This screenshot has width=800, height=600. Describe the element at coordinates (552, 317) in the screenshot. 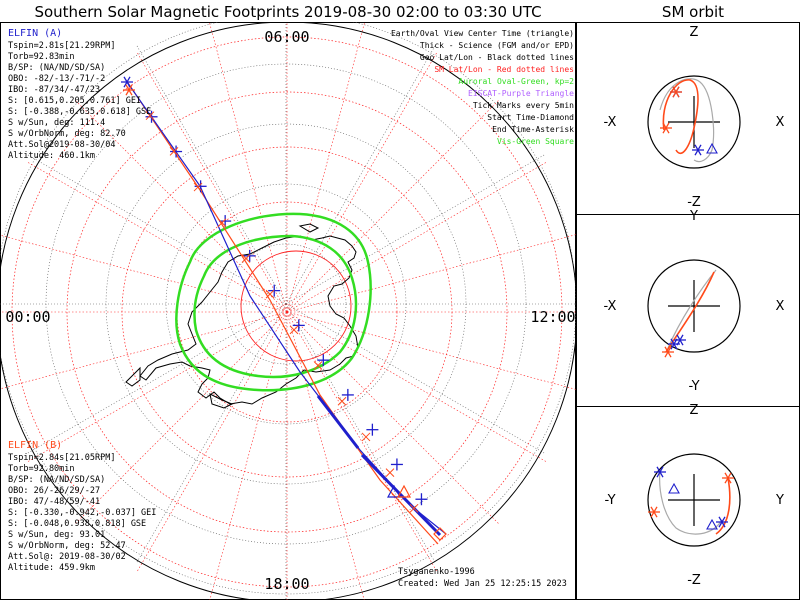

I see `mlt-label-12: 12:00` at that location.